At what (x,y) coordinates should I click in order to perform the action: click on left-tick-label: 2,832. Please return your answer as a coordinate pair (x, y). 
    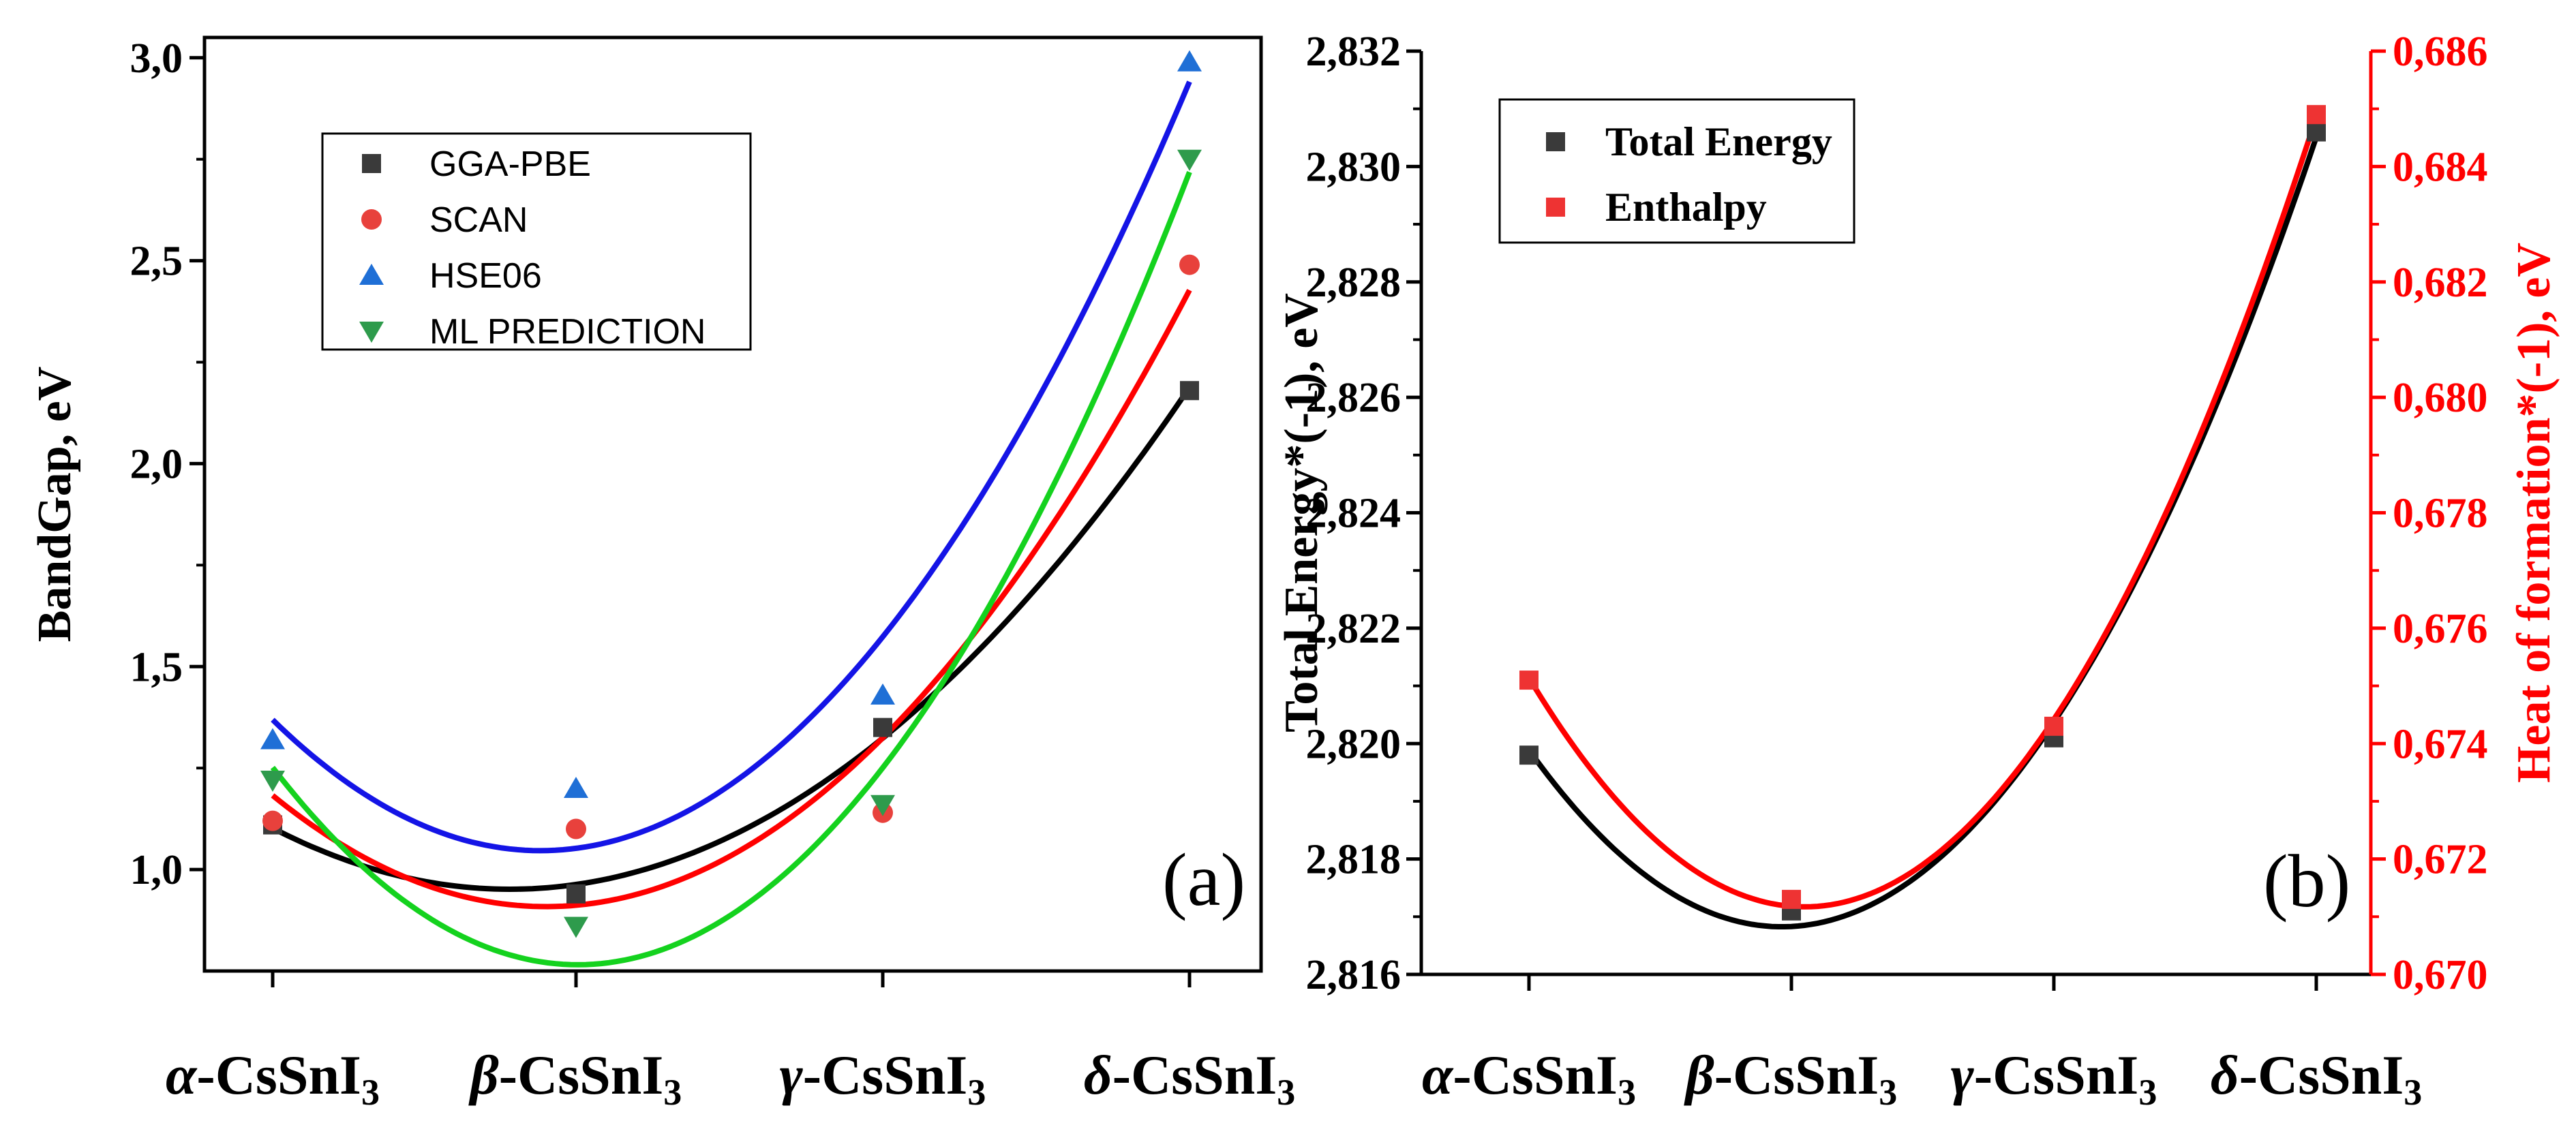
    Looking at the image, I should click on (1353, 52).